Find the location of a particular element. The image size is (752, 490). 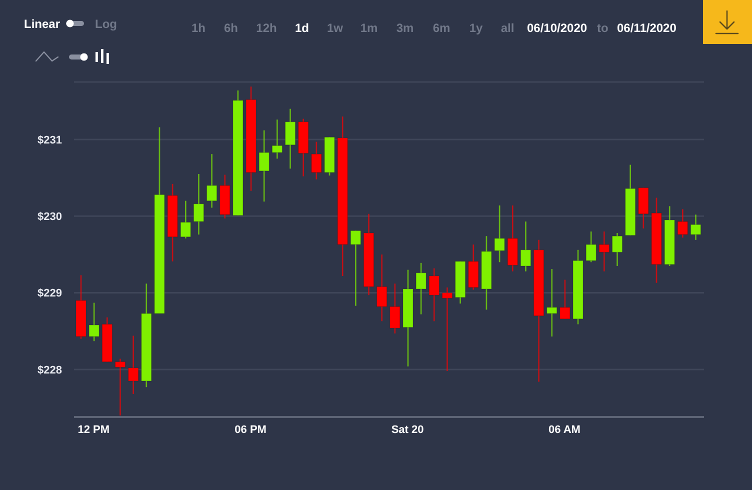

text: 06/10/2020 is located at coordinates (557, 28).